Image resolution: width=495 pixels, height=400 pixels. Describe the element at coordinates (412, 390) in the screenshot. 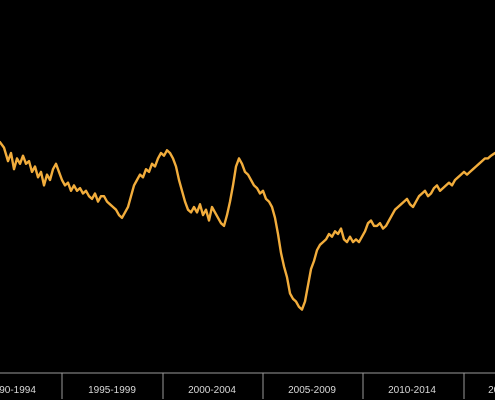

I see `x-tick-label: 2010-2014` at that location.